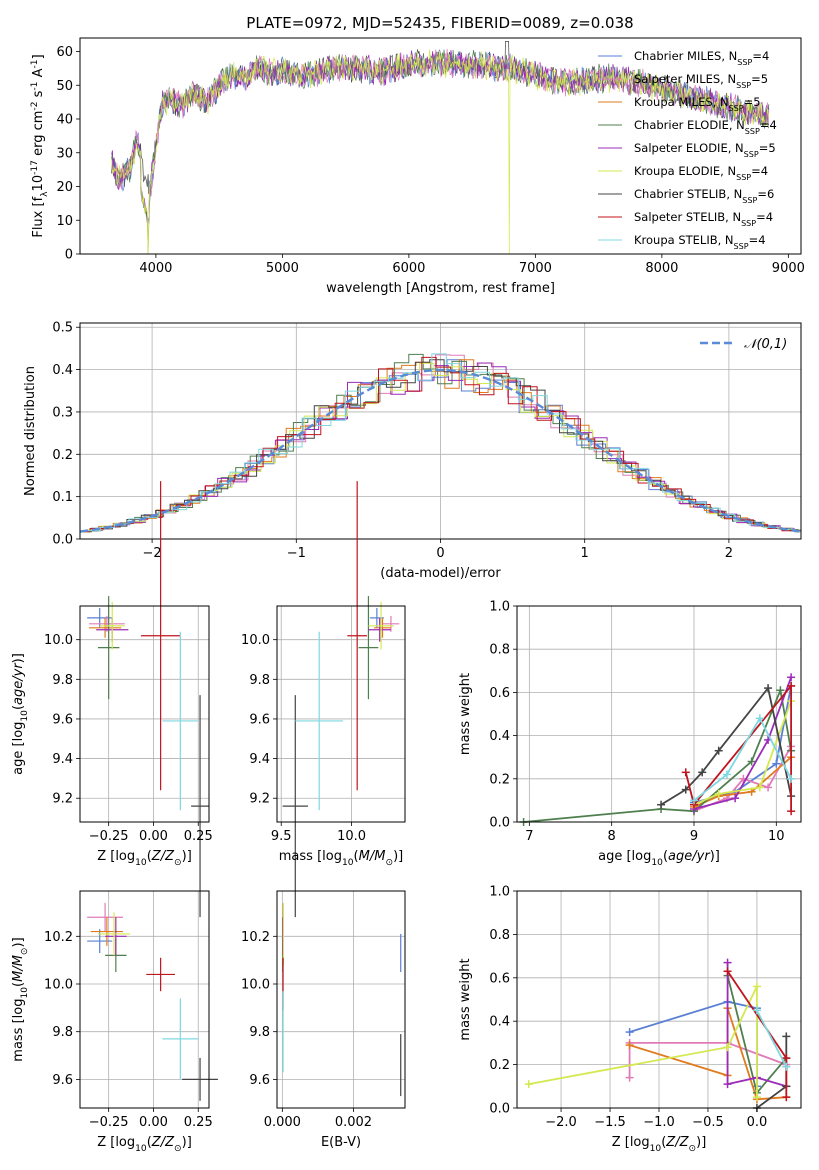 This screenshot has width=819, height=1170. What do you see at coordinates (62, 412) in the screenshot?
I see `y-tick-label: 0.3` at bounding box center [62, 412].